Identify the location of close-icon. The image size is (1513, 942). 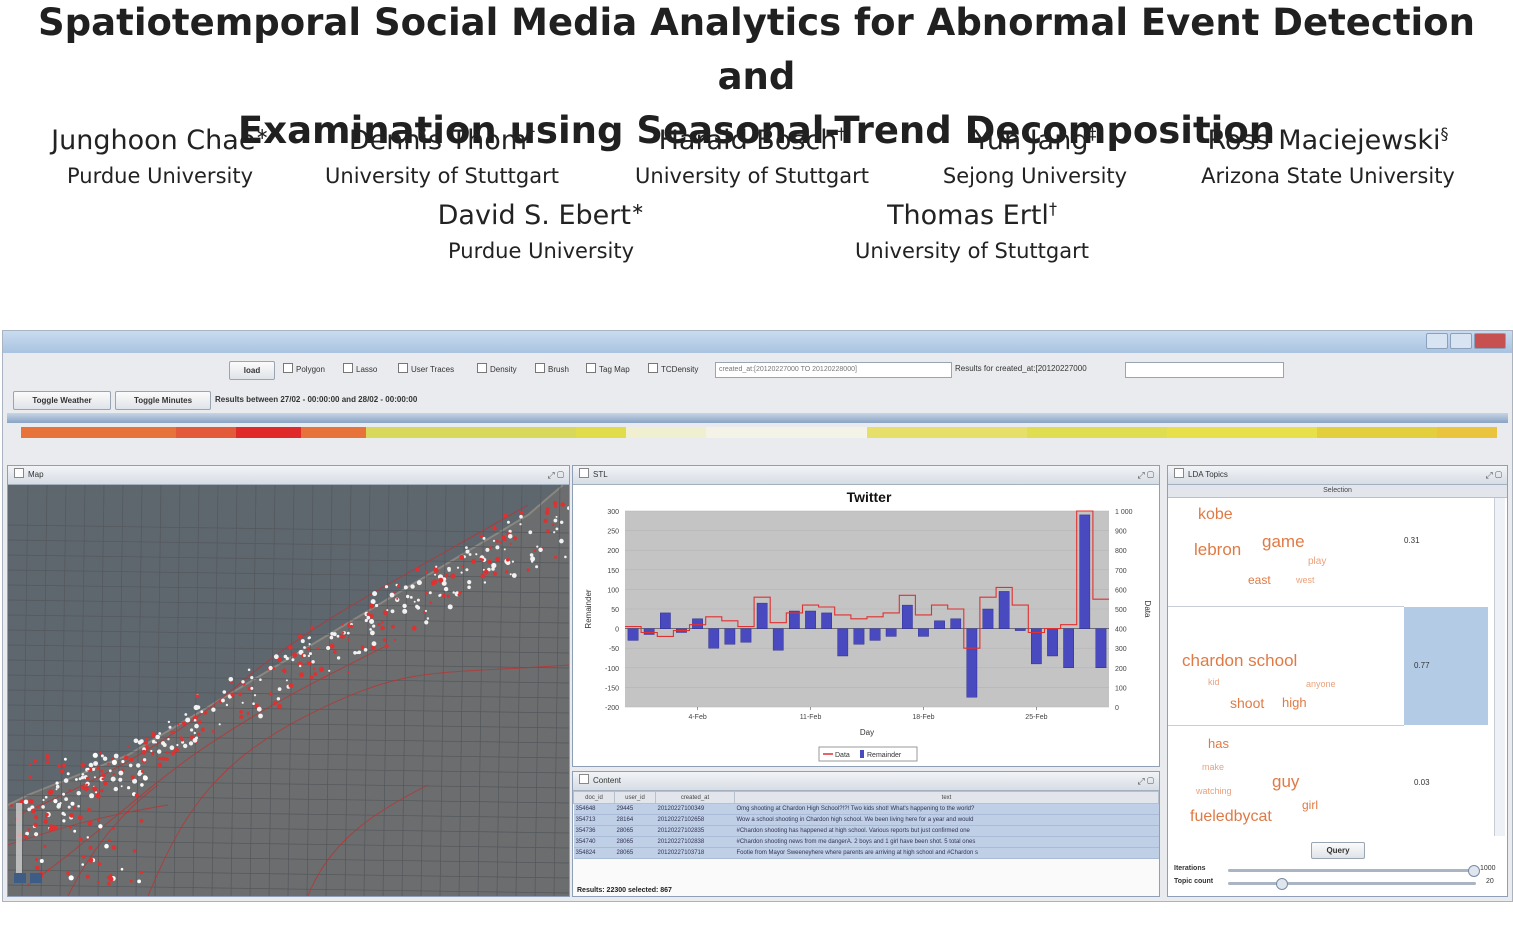
(1490, 341).